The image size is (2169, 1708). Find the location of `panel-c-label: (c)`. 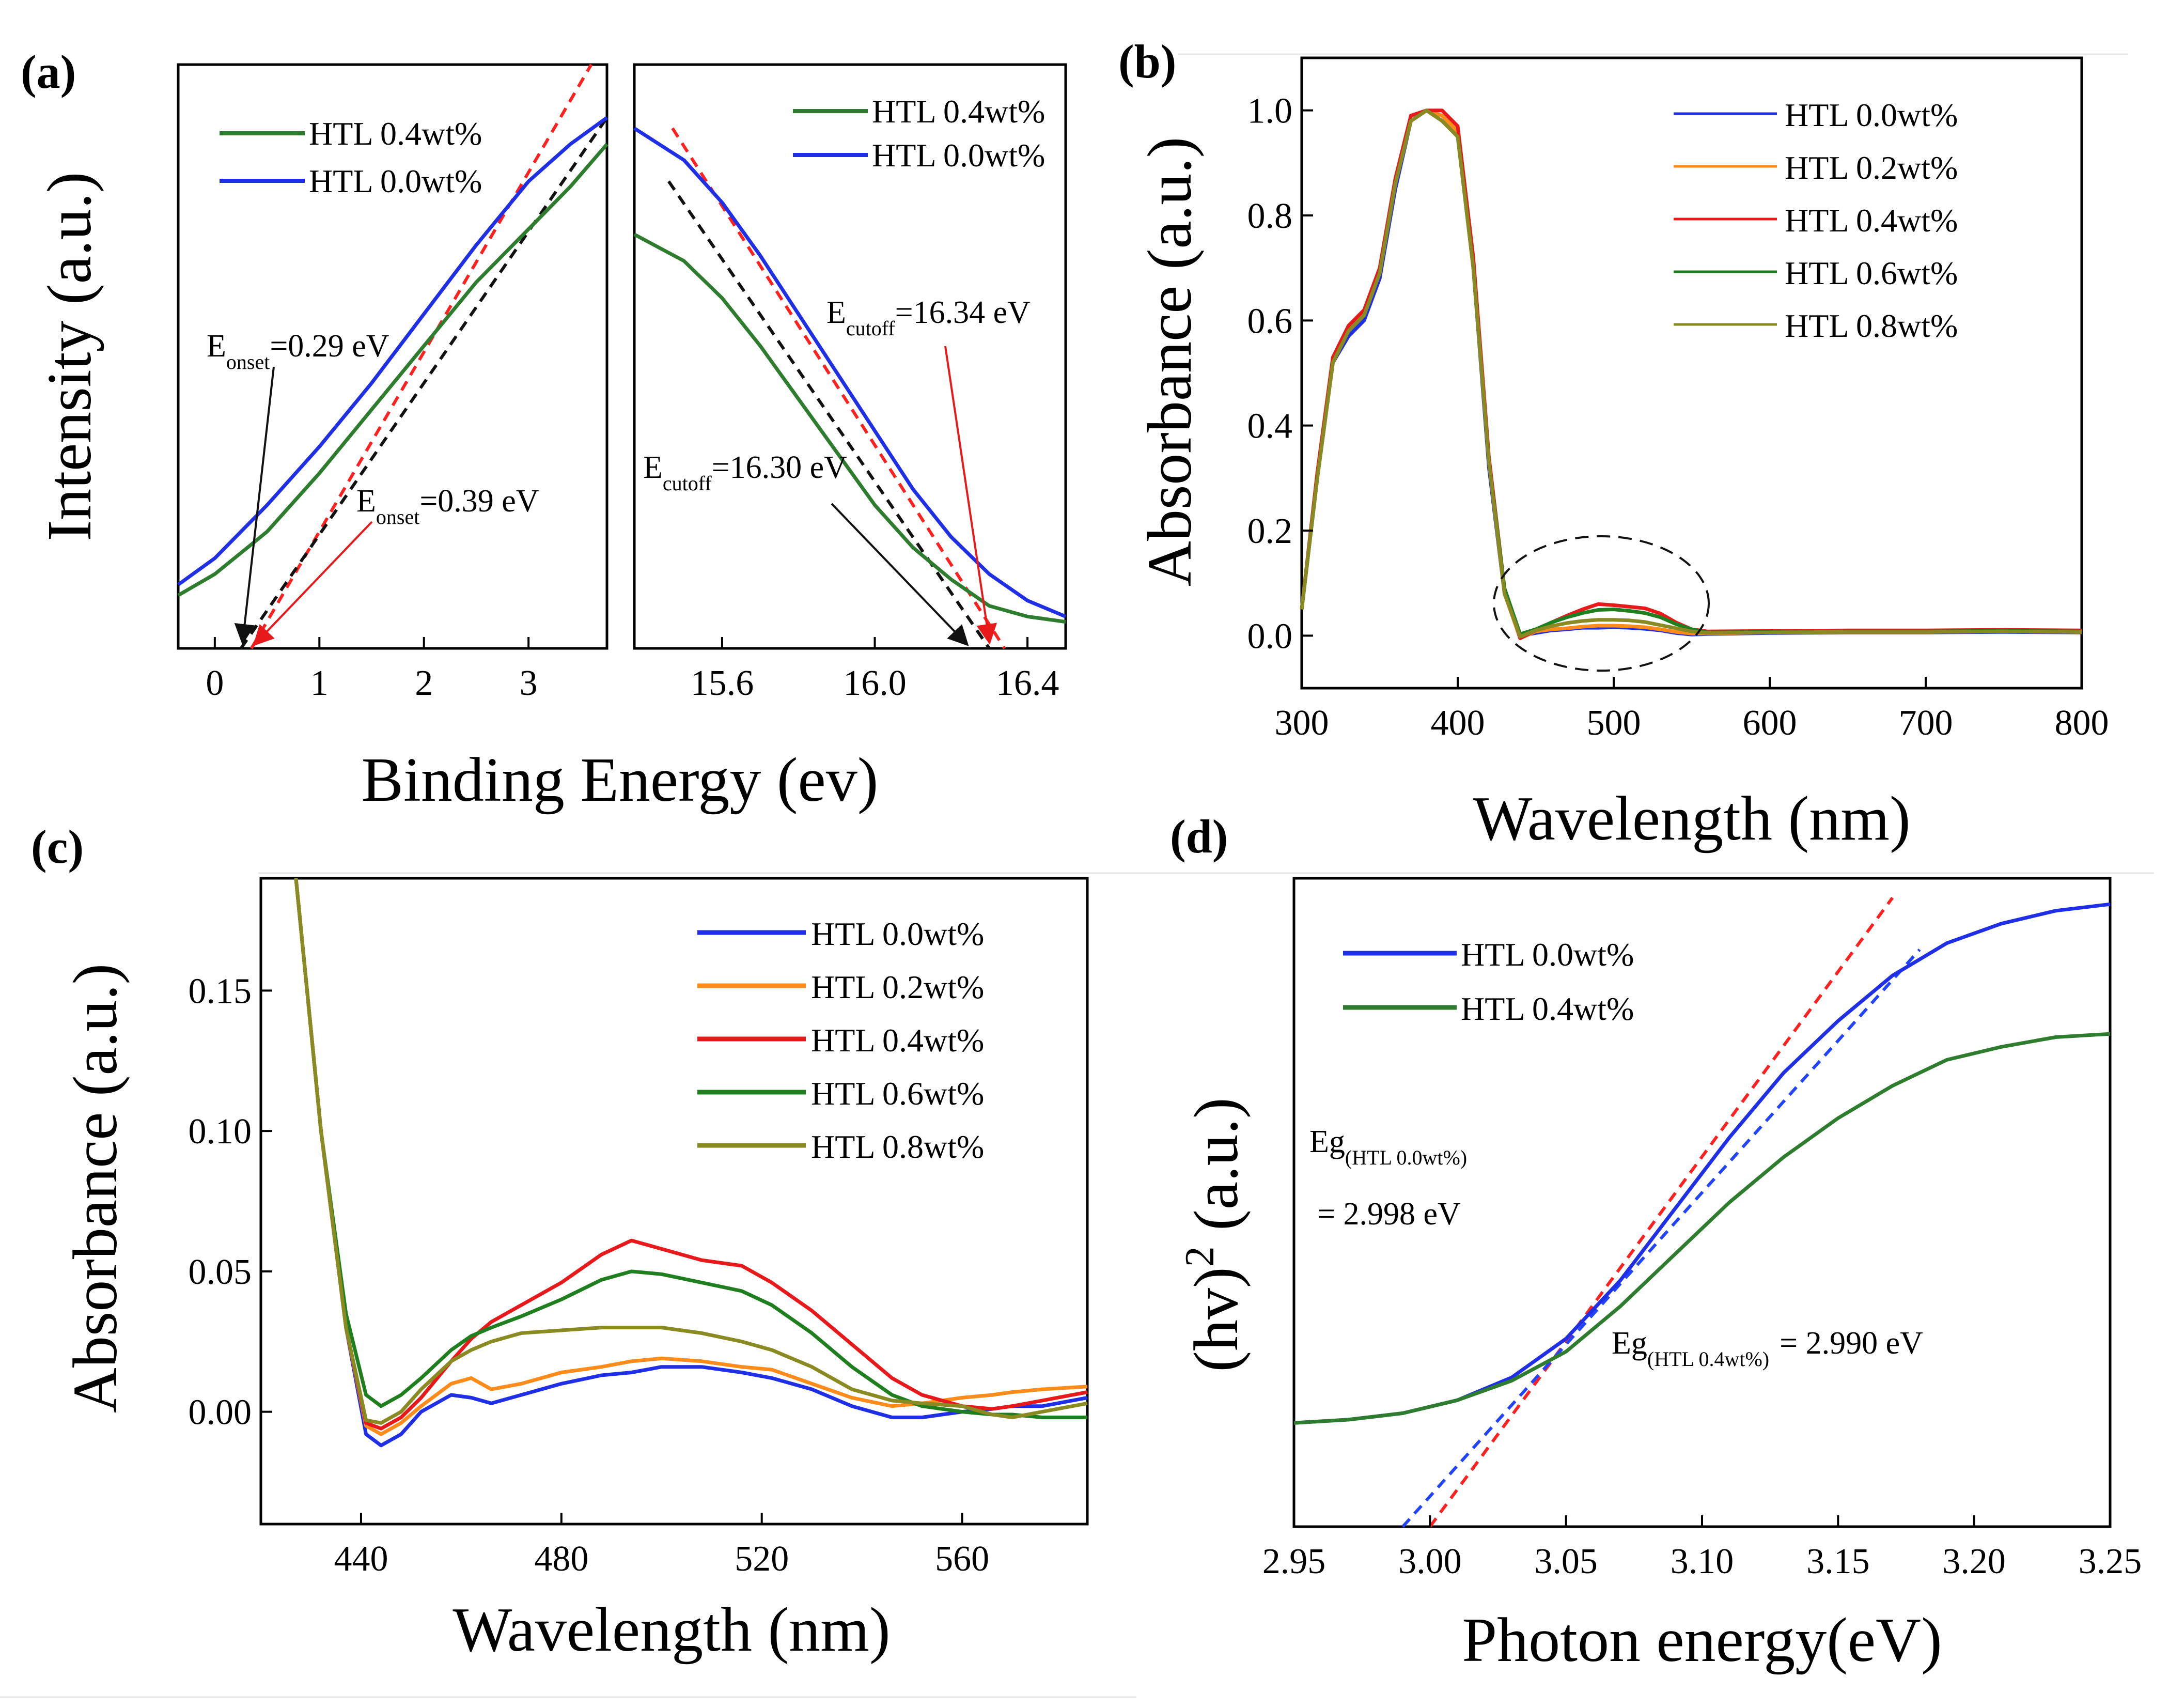

panel-c-label: (c) is located at coordinates (57, 846).